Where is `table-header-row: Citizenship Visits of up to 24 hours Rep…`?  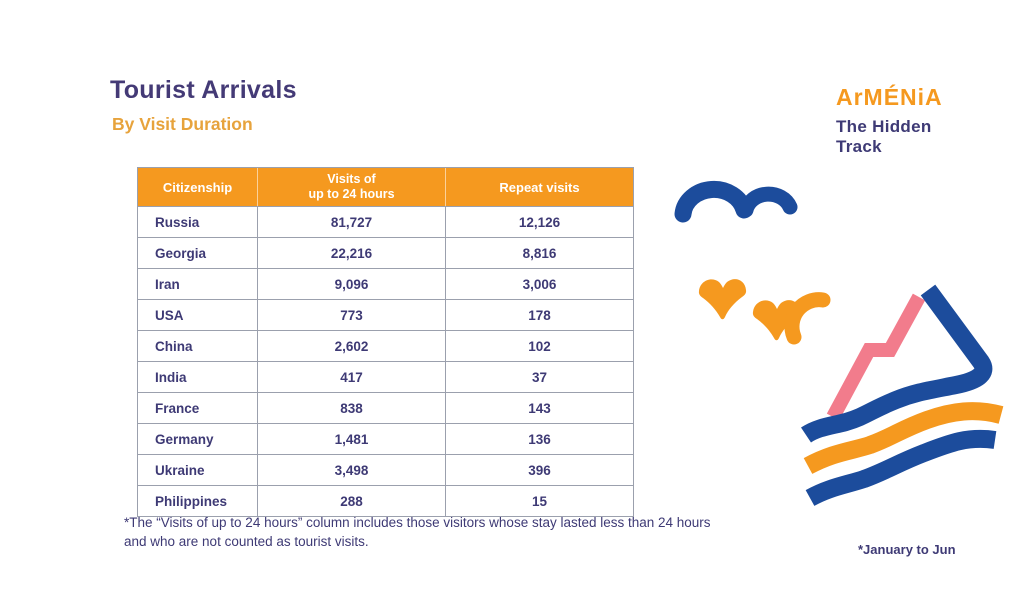
table-header-row: Citizenship Visits of up to 24 hours Rep… is located at coordinates (385, 187).